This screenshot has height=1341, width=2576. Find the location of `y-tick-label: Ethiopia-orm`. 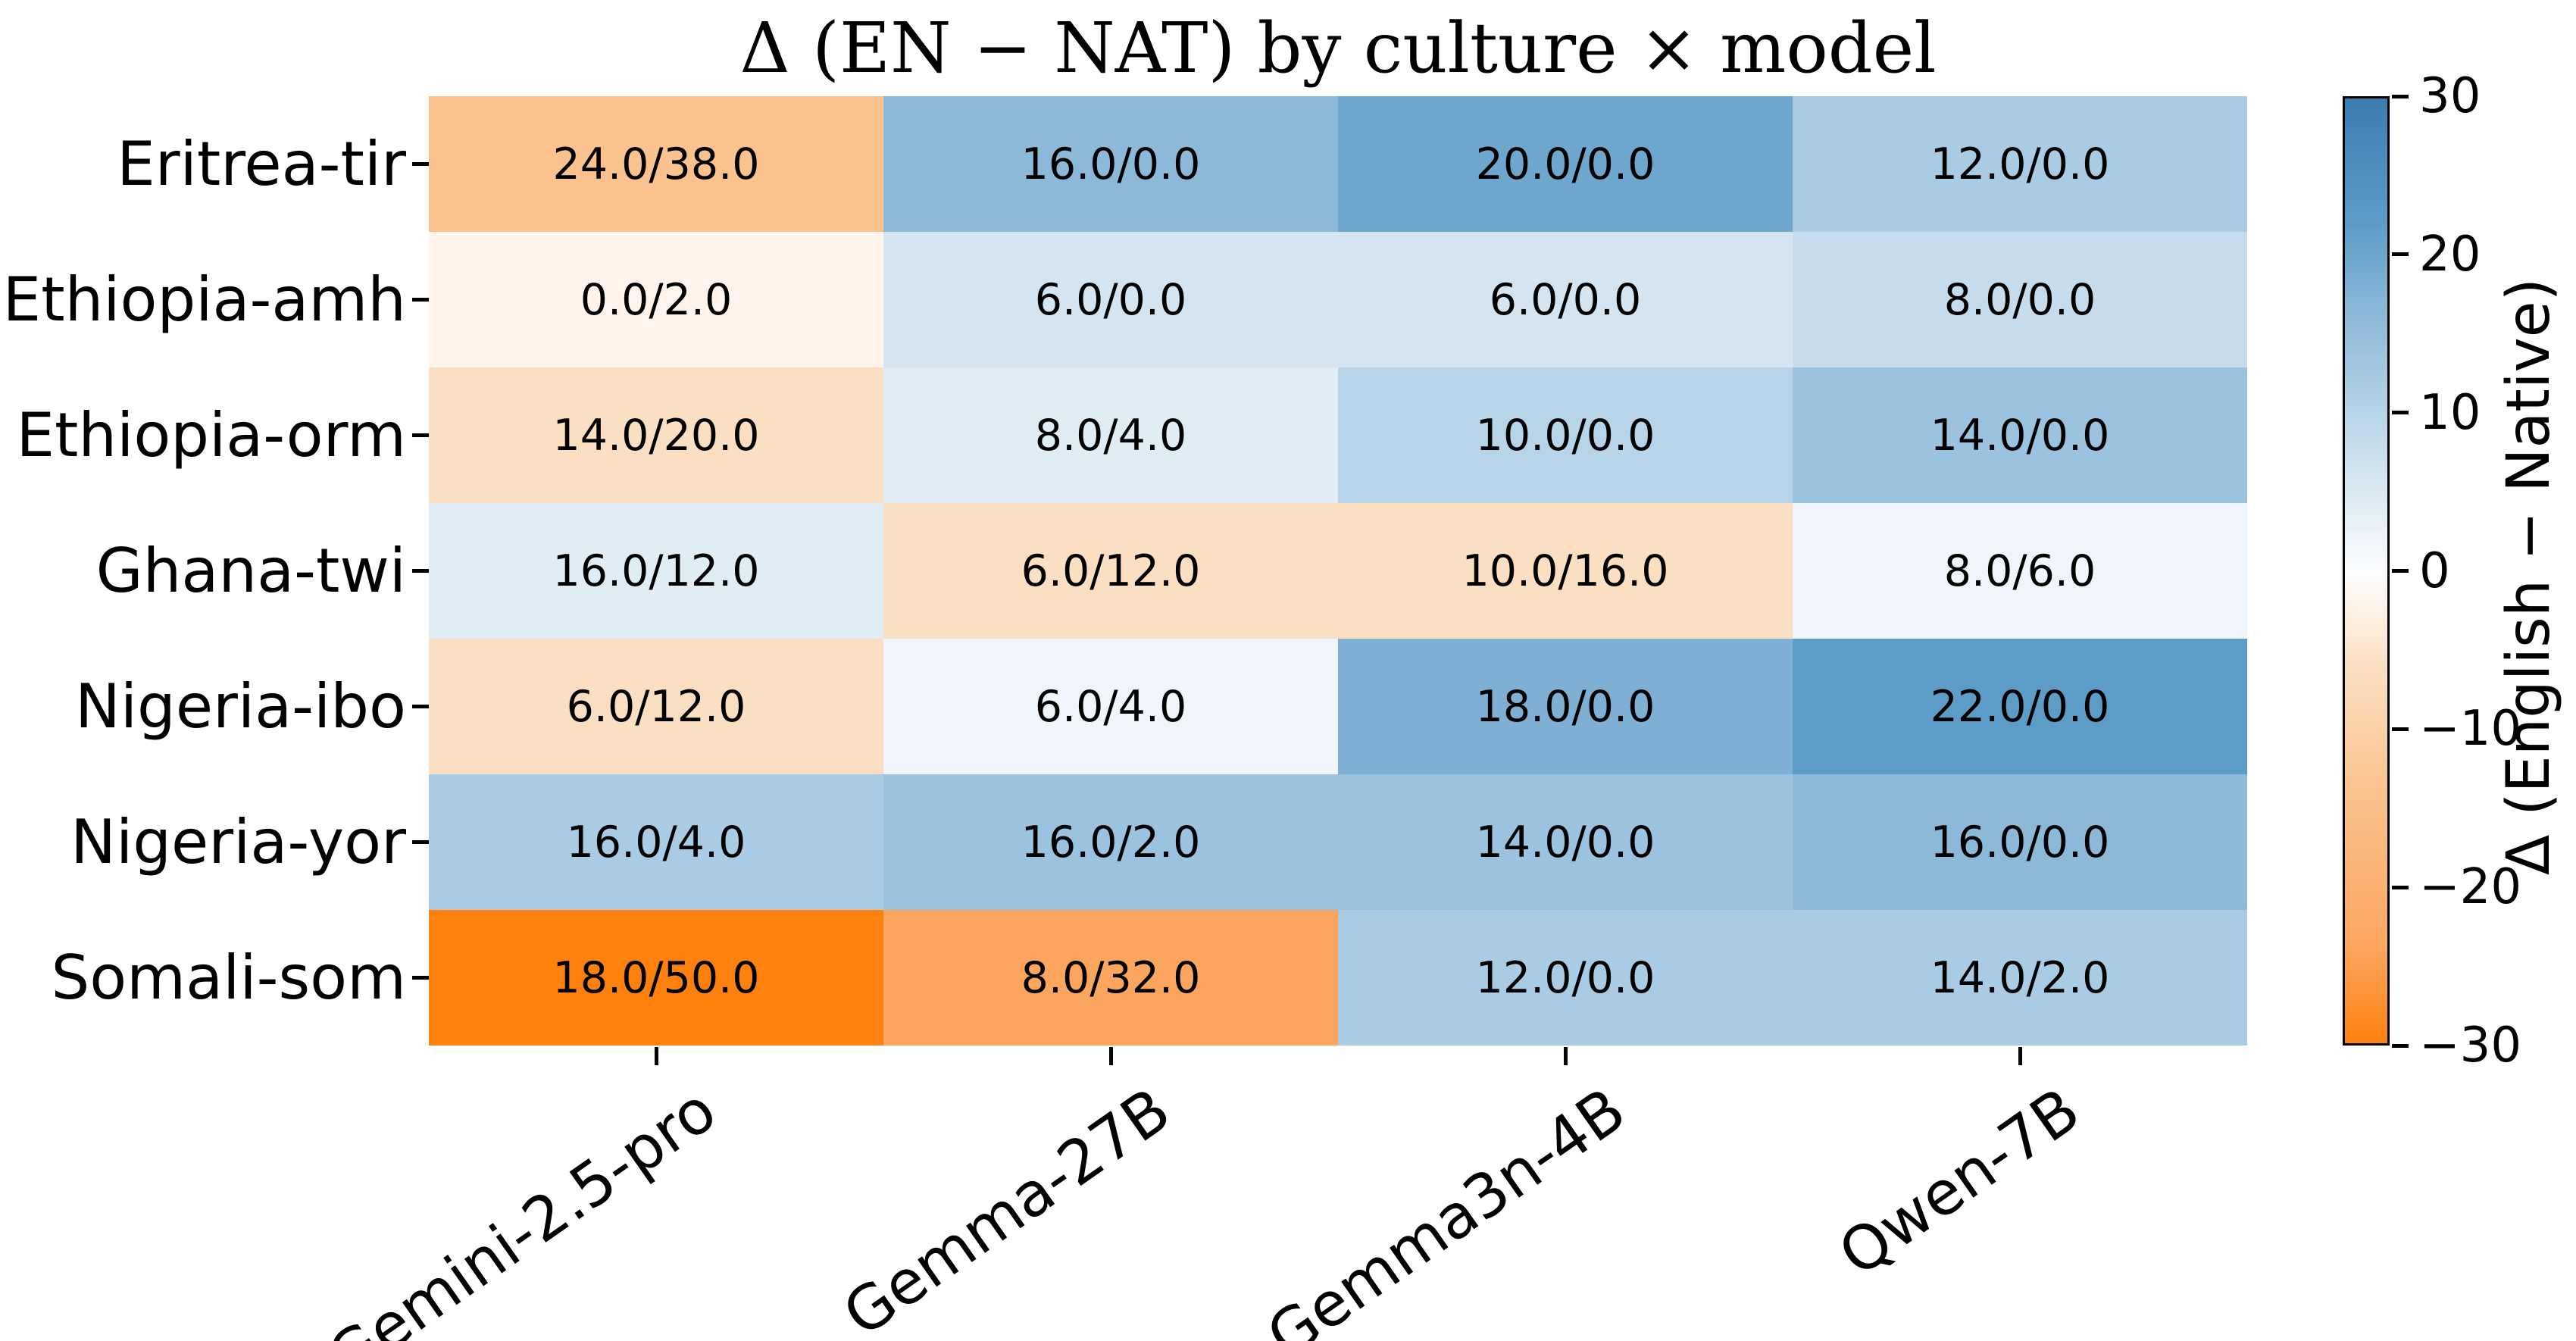

y-tick-label: Ethiopia-orm is located at coordinates (211, 434).